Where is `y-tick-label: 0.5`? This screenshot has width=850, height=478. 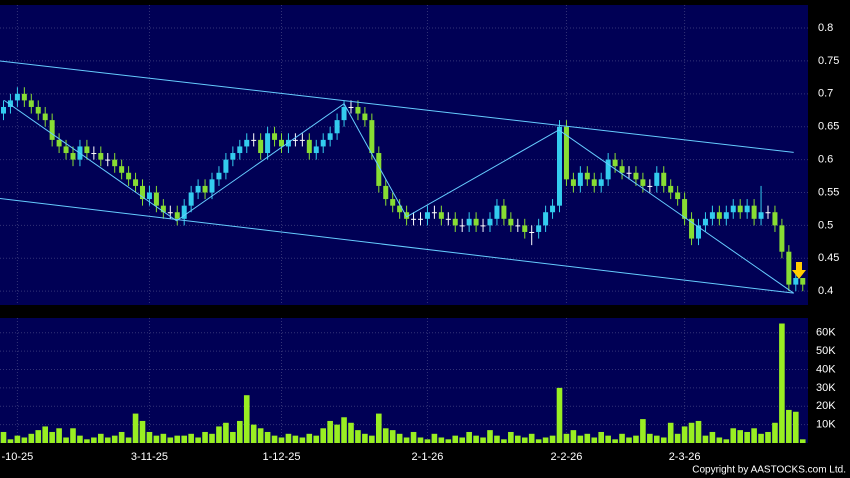
y-tick-label: 0.5 is located at coordinates (825, 225).